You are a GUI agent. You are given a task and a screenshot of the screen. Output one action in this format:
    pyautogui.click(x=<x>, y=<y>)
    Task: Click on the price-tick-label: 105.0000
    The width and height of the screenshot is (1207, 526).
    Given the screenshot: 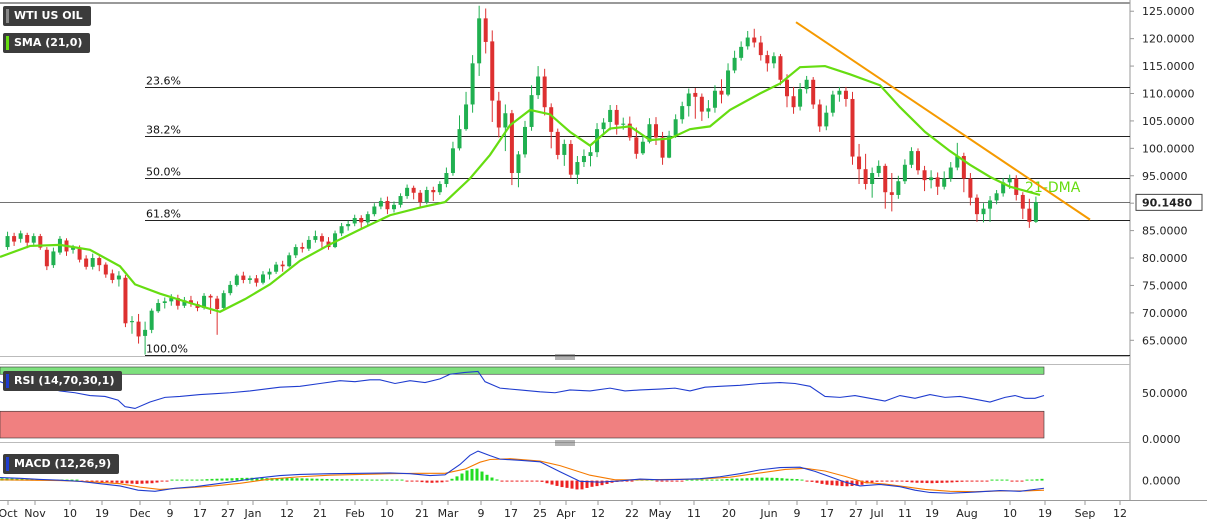 What is the action you would take?
    pyautogui.click(x=1168, y=121)
    